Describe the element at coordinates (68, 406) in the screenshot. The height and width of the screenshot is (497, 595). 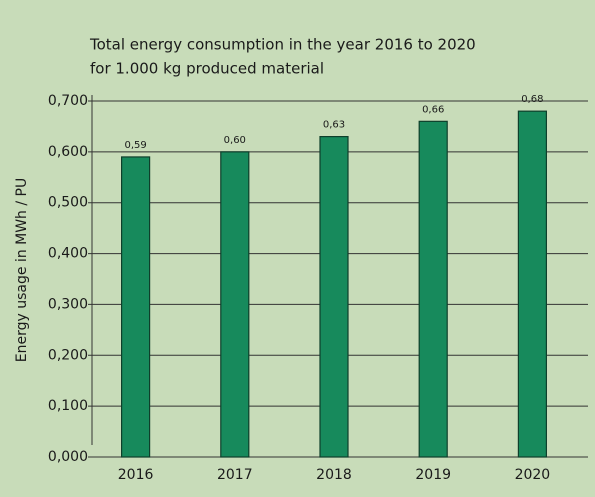
I see `y-tick-label: 0,100` at that location.